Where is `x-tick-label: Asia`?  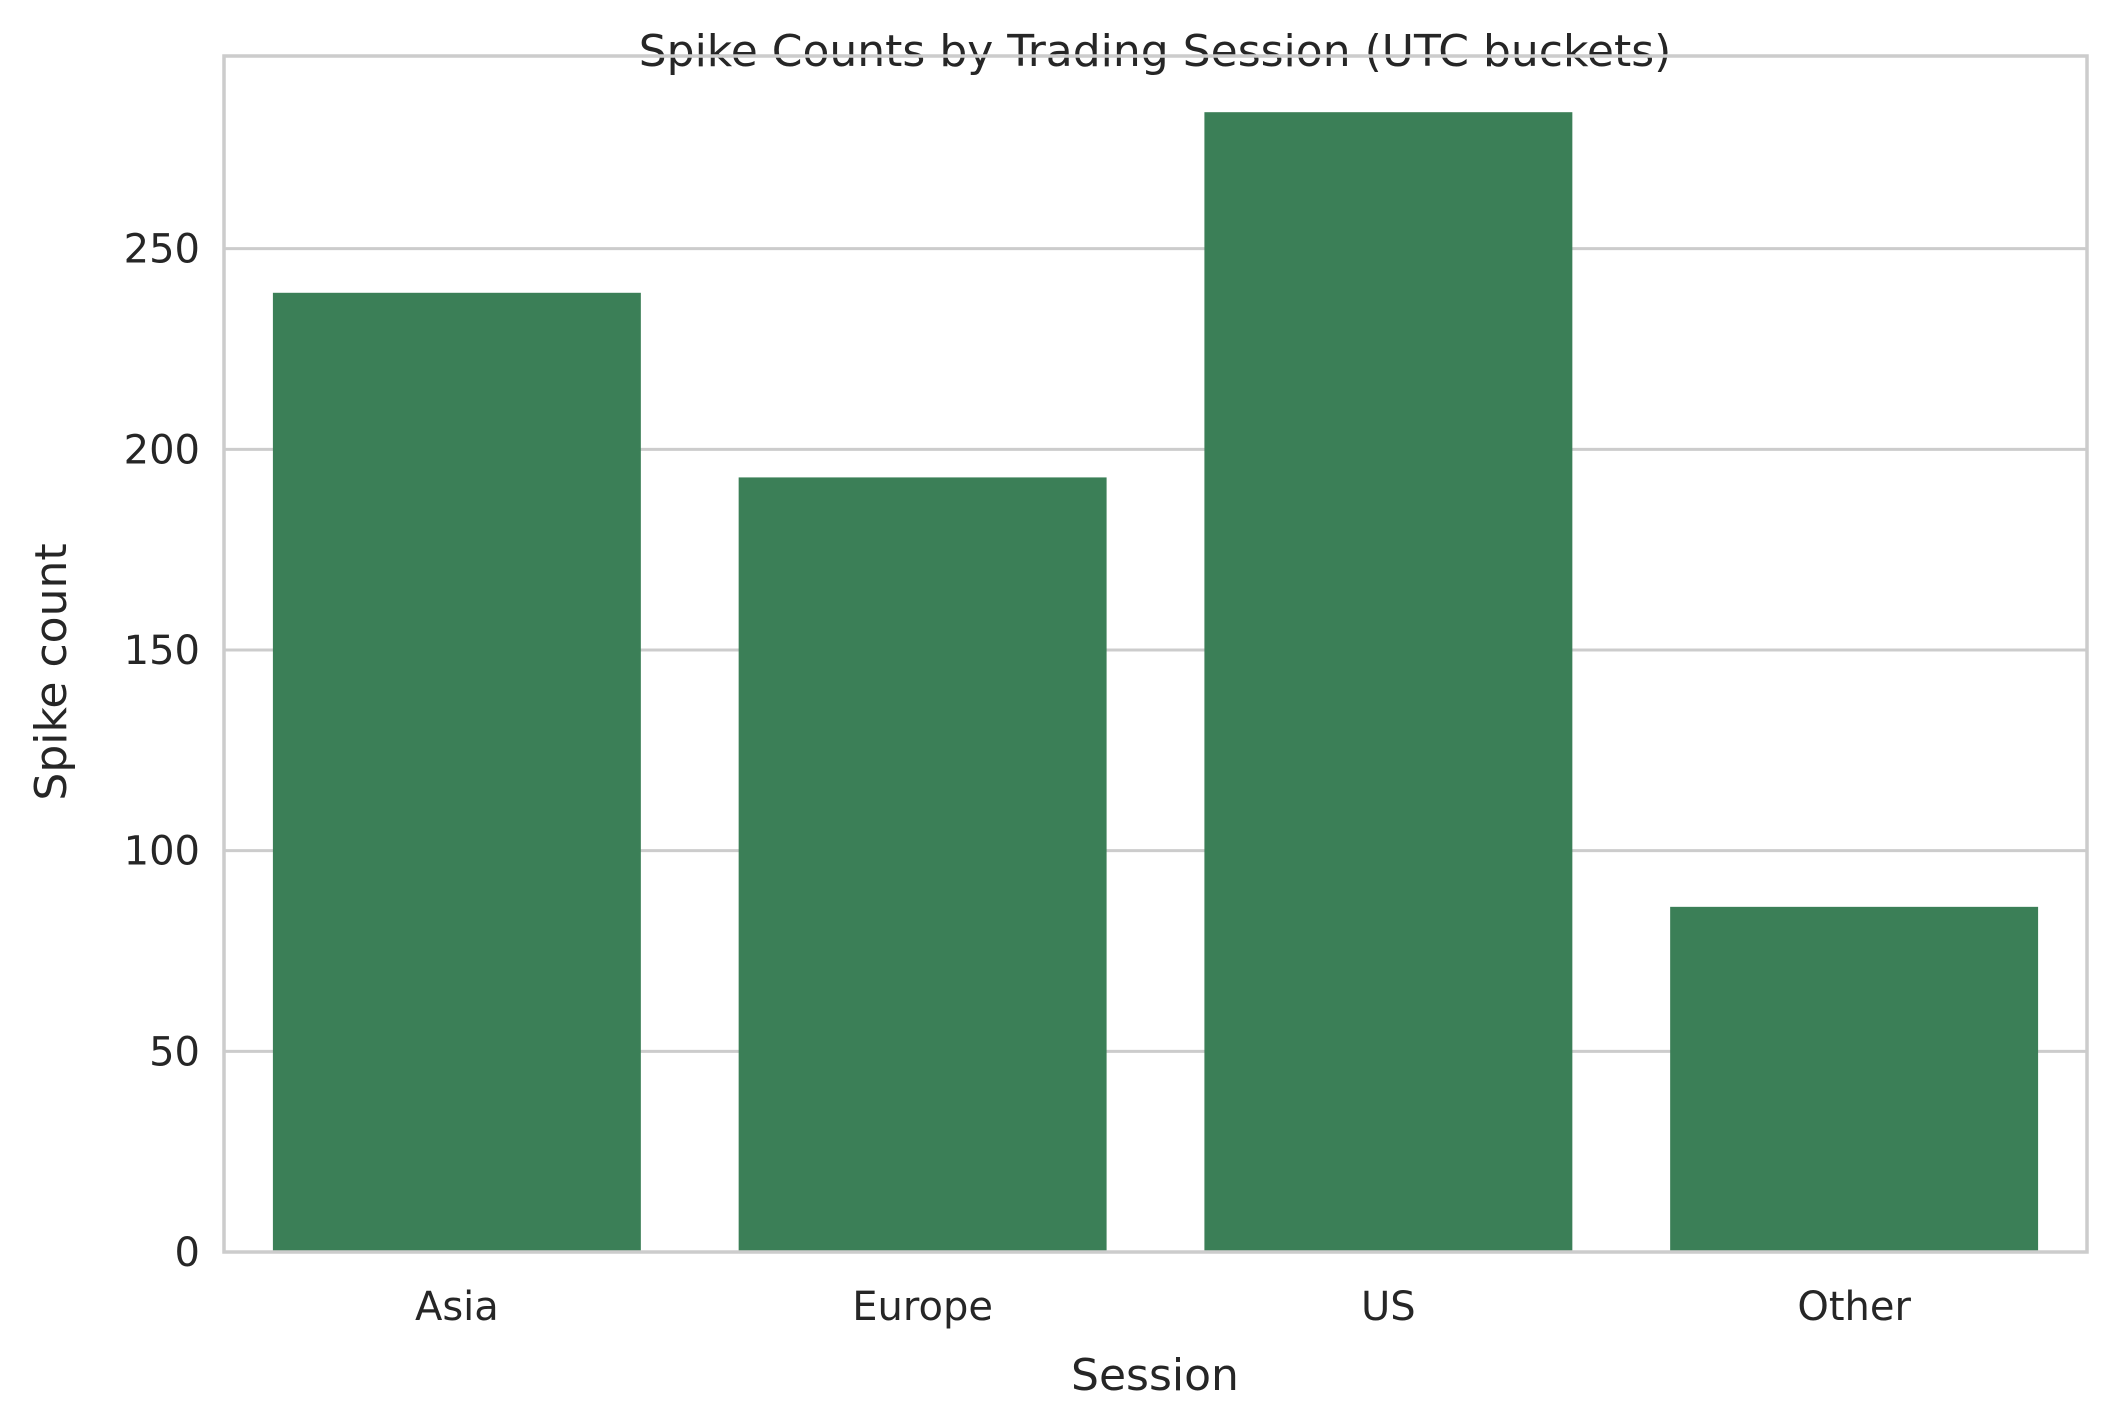
x-tick-label: Asia is located at coordinates (457, 1307).